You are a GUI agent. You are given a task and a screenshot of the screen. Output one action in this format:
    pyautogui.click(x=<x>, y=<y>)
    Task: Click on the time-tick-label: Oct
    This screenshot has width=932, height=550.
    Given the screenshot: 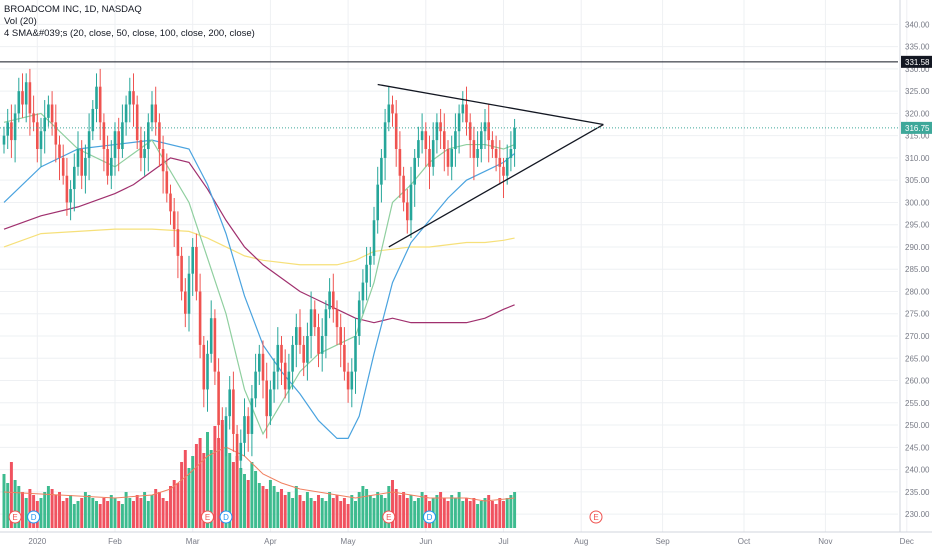 What is the action you would take?
    pyautogui.click(x=744, y=541)
    